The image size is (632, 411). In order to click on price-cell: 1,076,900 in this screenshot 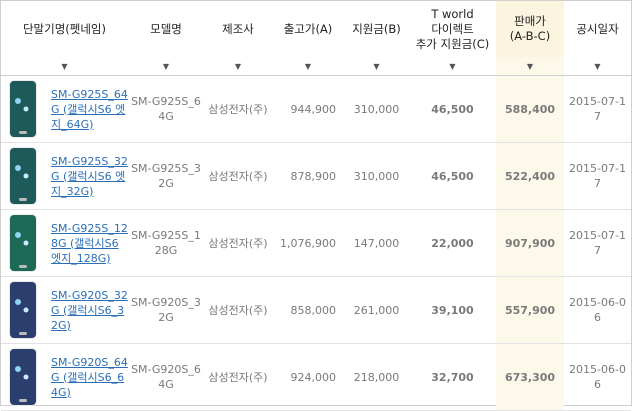, I will do `click(308, 243)`.